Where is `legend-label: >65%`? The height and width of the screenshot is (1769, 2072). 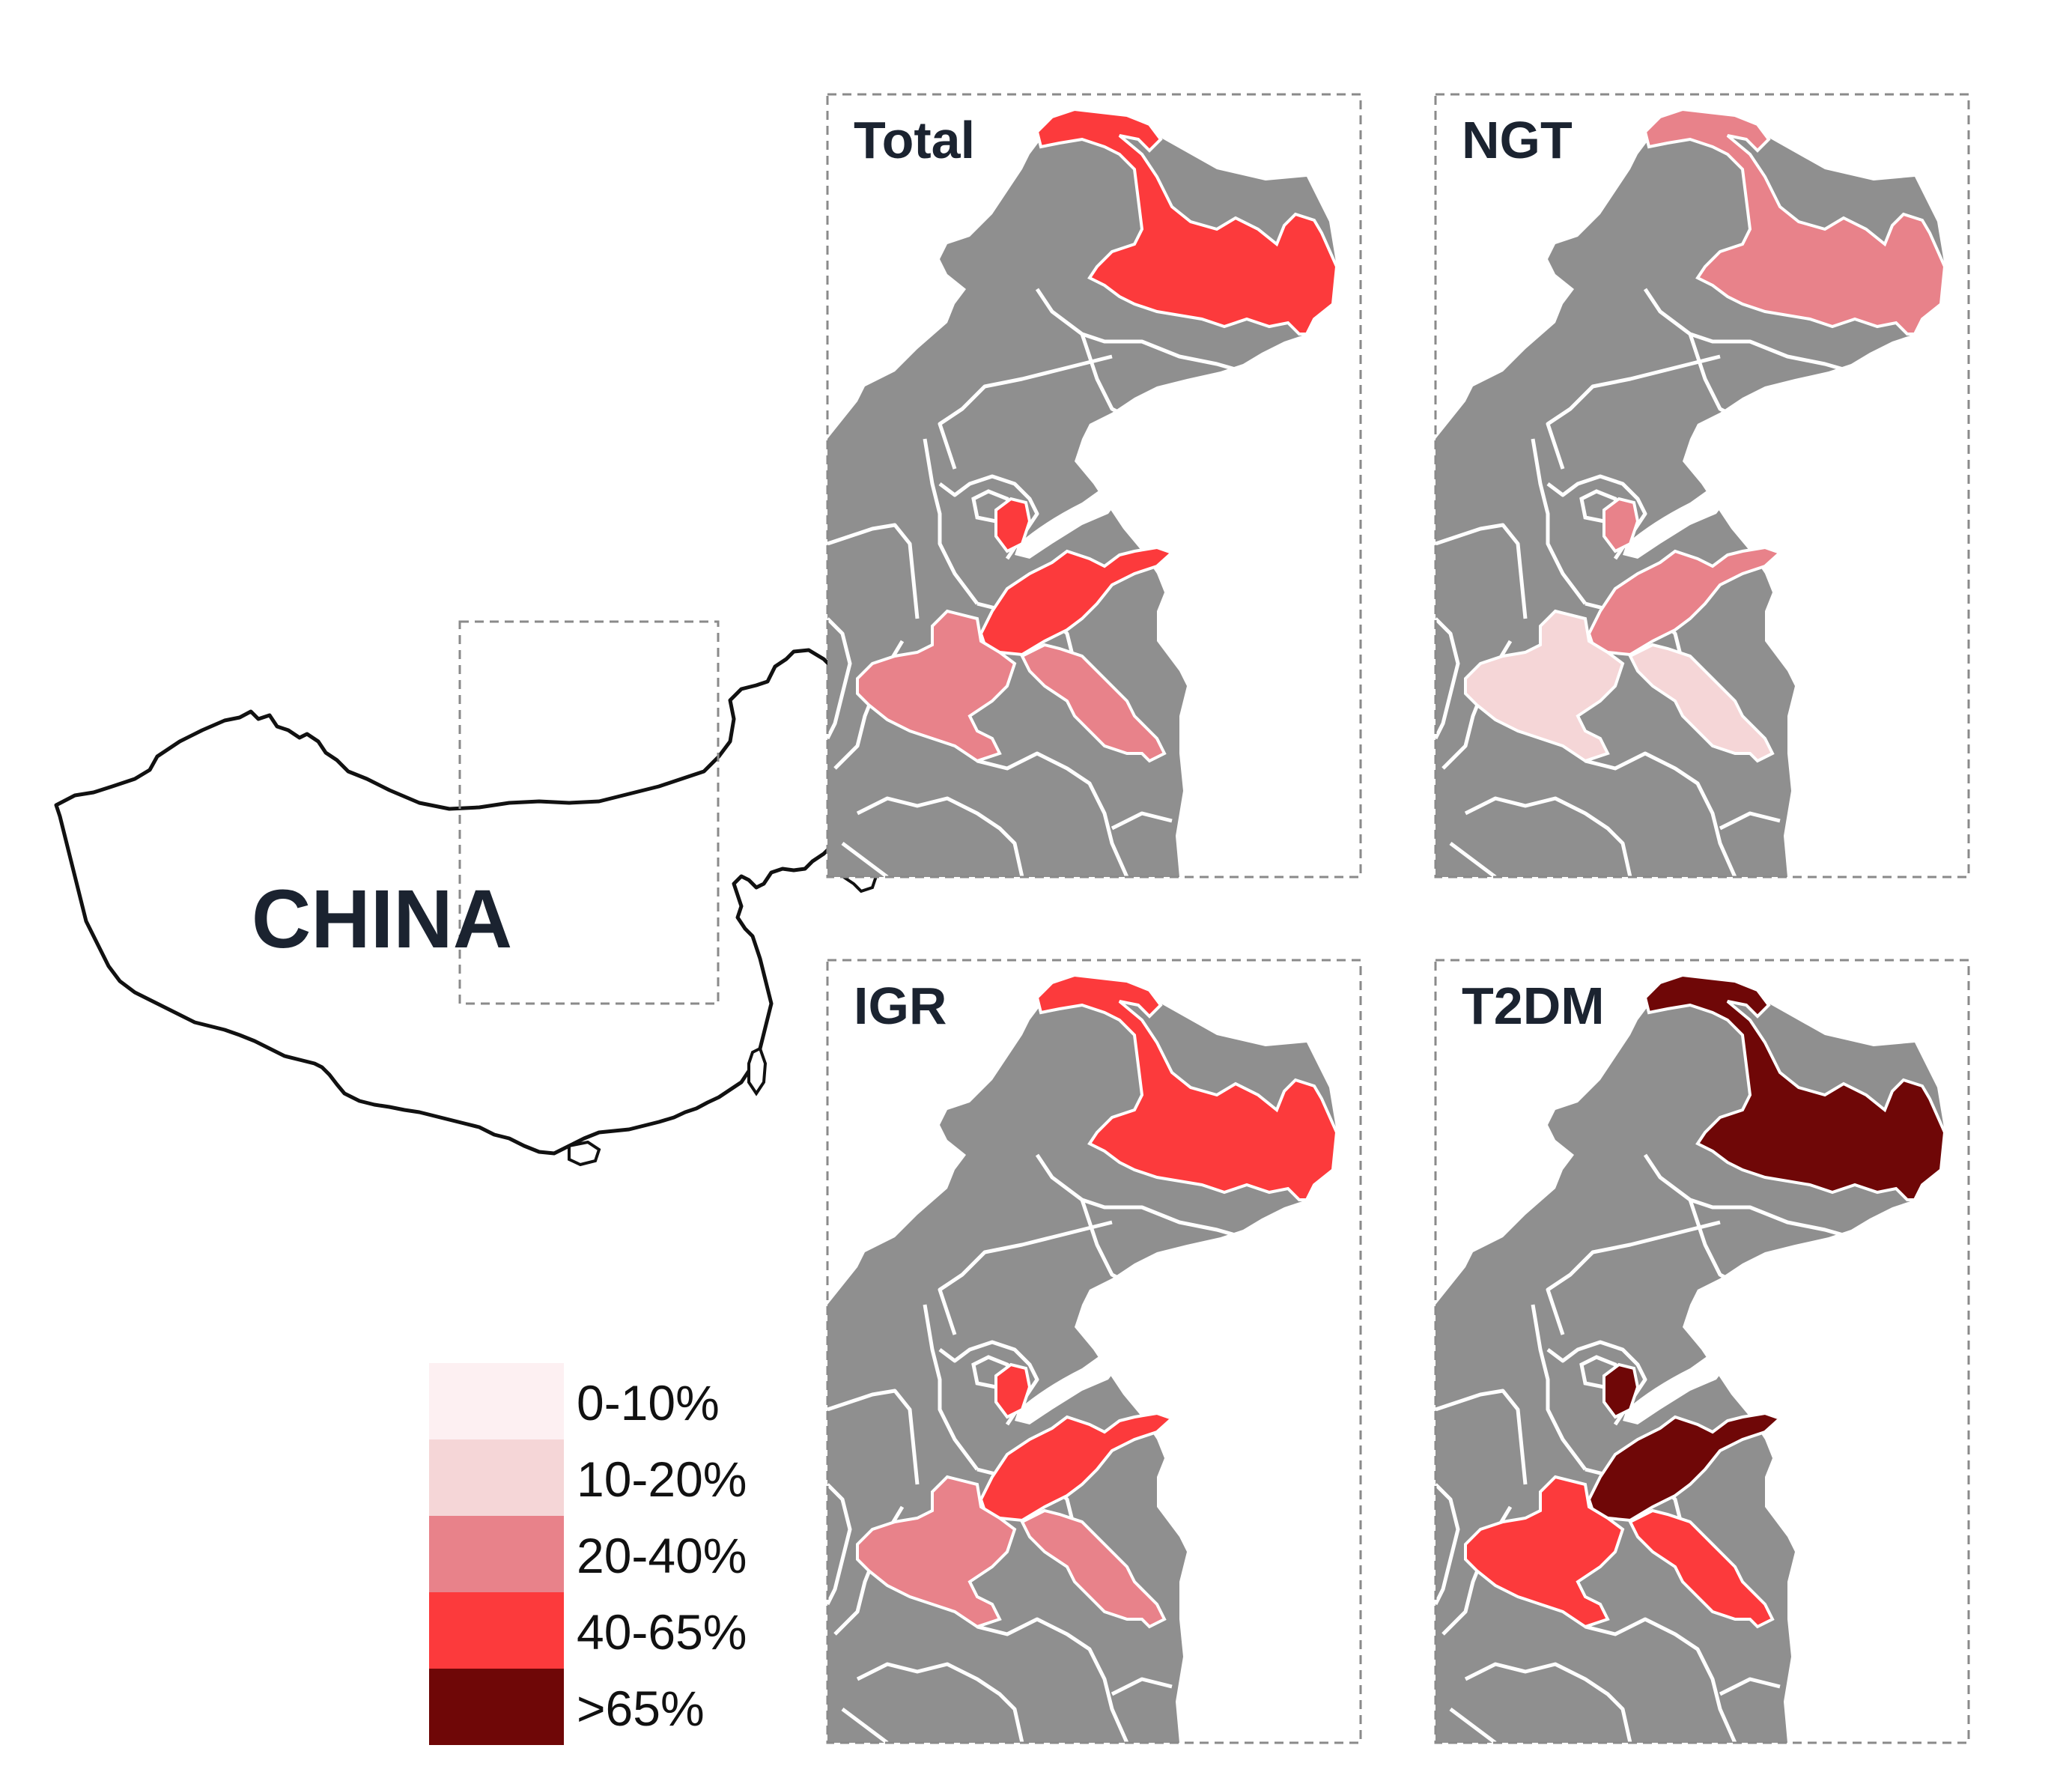 legend-label: >65% is located at coordinates (641, 1708).